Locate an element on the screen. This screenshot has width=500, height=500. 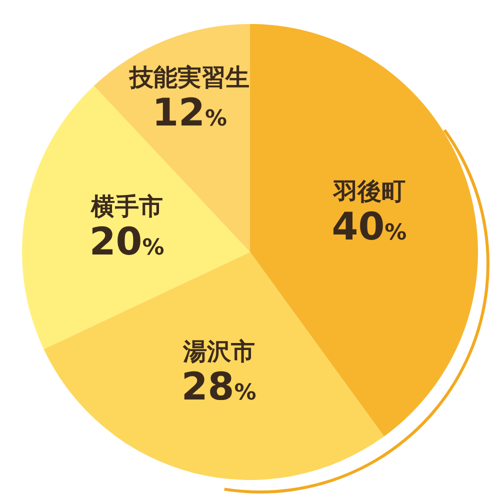
slice-label: 湯沢市 is located at coordinates (218, 351).